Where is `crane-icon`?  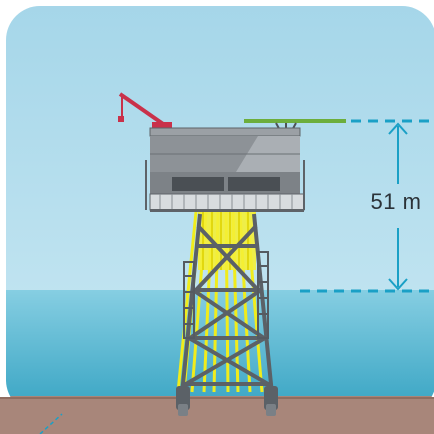 crane-icon is located at coordinates (145, 112).